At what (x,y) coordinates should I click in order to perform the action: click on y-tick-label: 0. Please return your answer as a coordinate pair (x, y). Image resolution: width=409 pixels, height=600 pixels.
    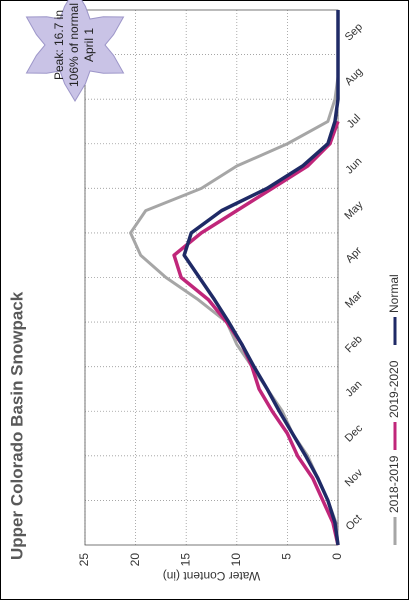
    Looking at the image, I should click on (337, 556).